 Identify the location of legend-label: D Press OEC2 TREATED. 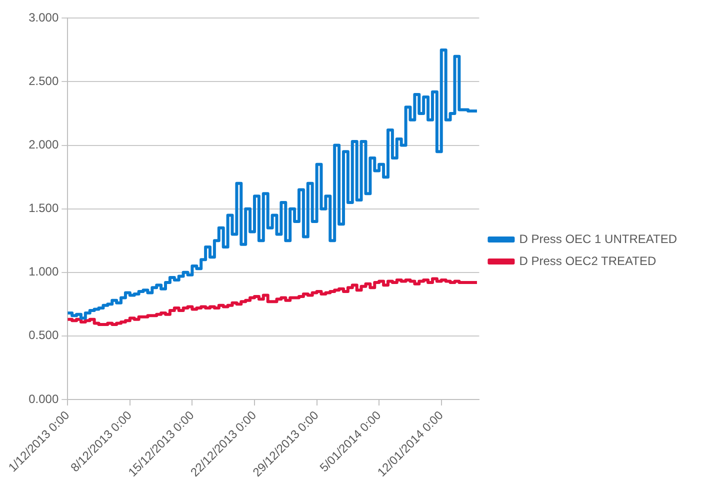
(587, 261).